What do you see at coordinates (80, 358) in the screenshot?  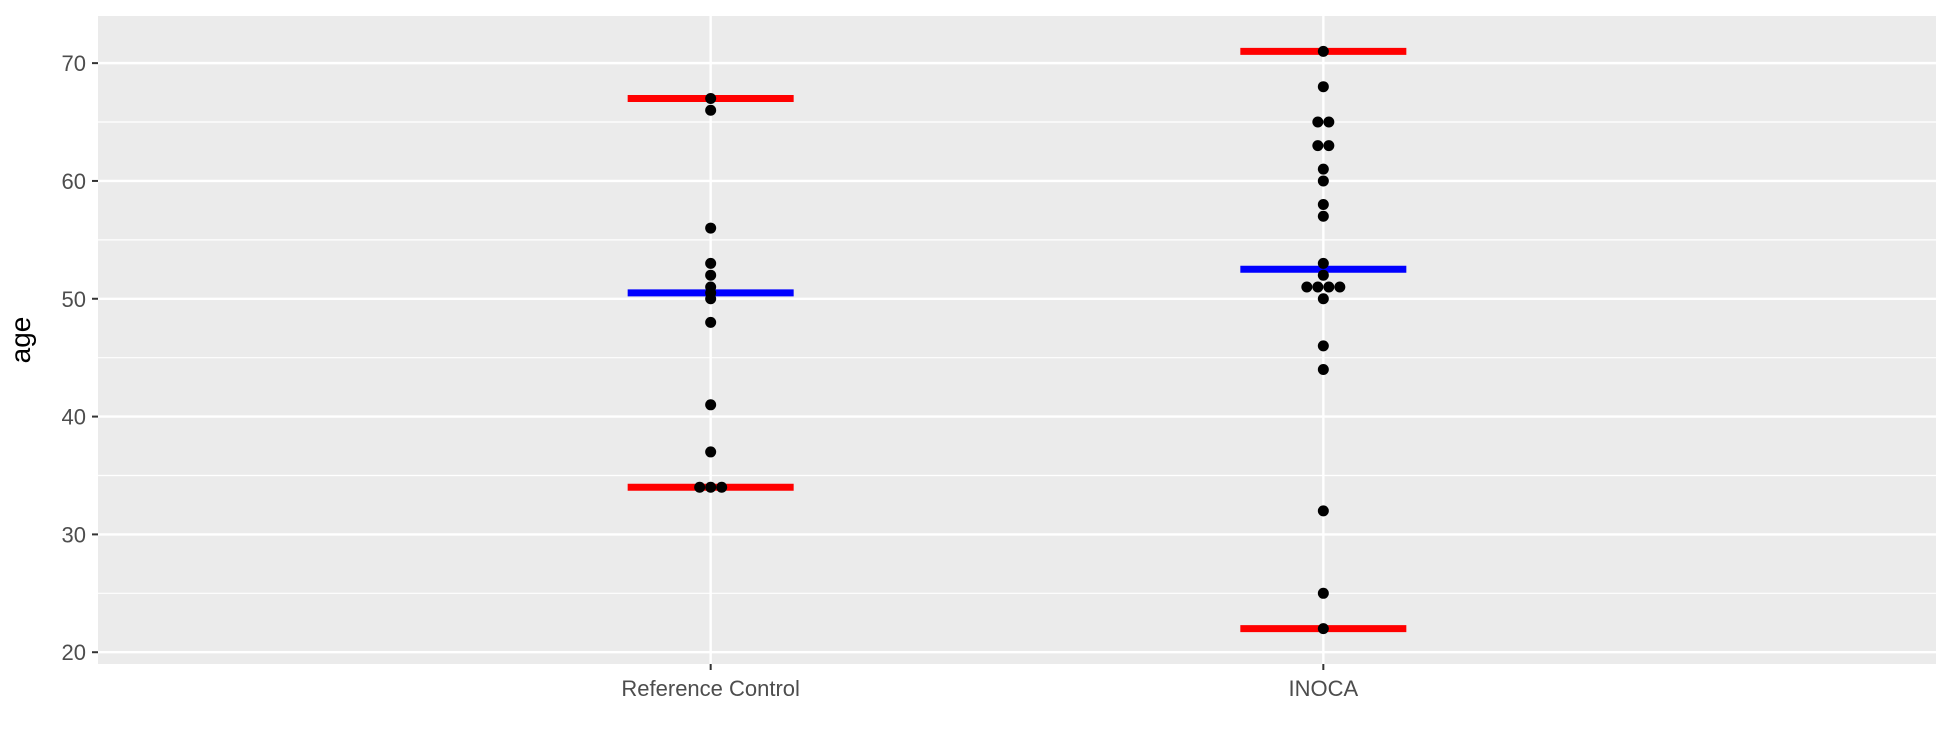 I see `y-axis: 20 30 40 50 60 70` at bounding box center [80, 358].